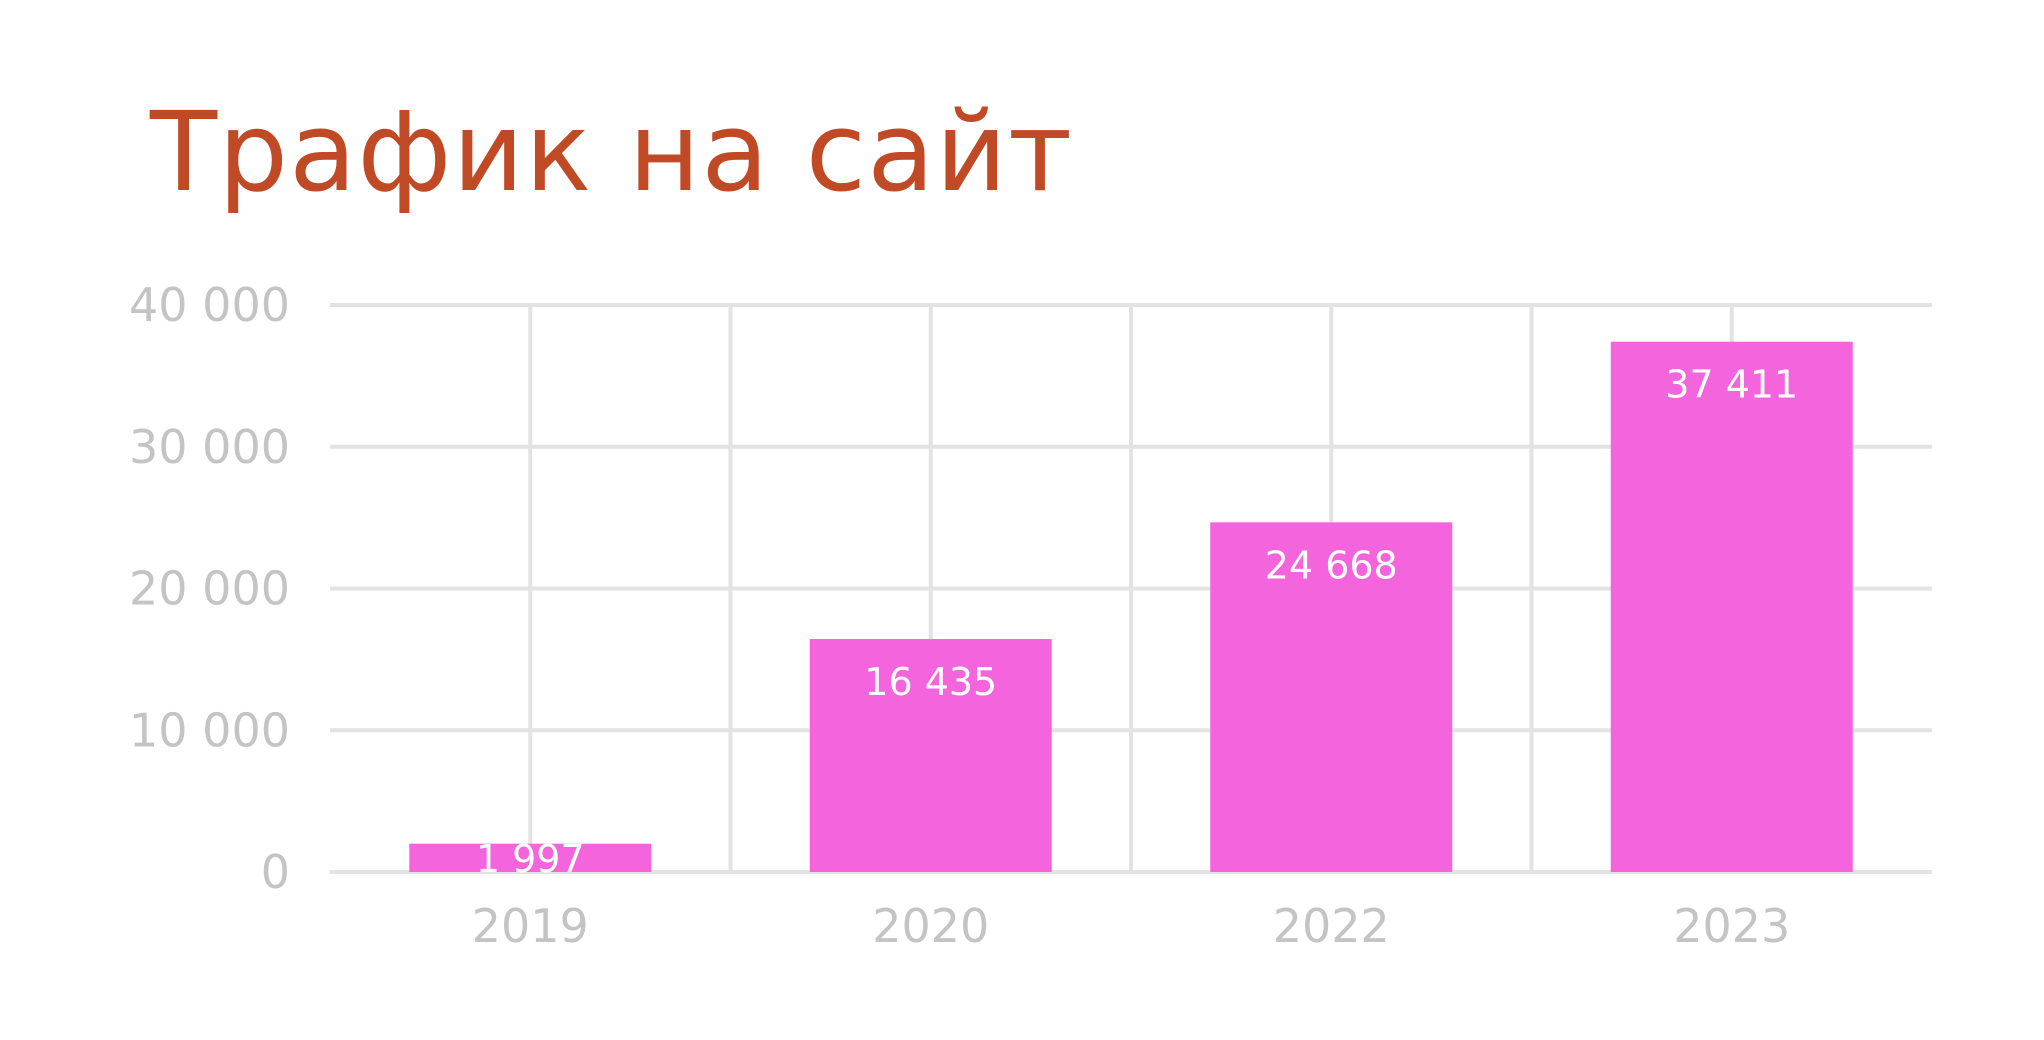 This screenshot has width=2044, height=1040. I want to click on y-tick-label: 40 000, so click(209, 305).